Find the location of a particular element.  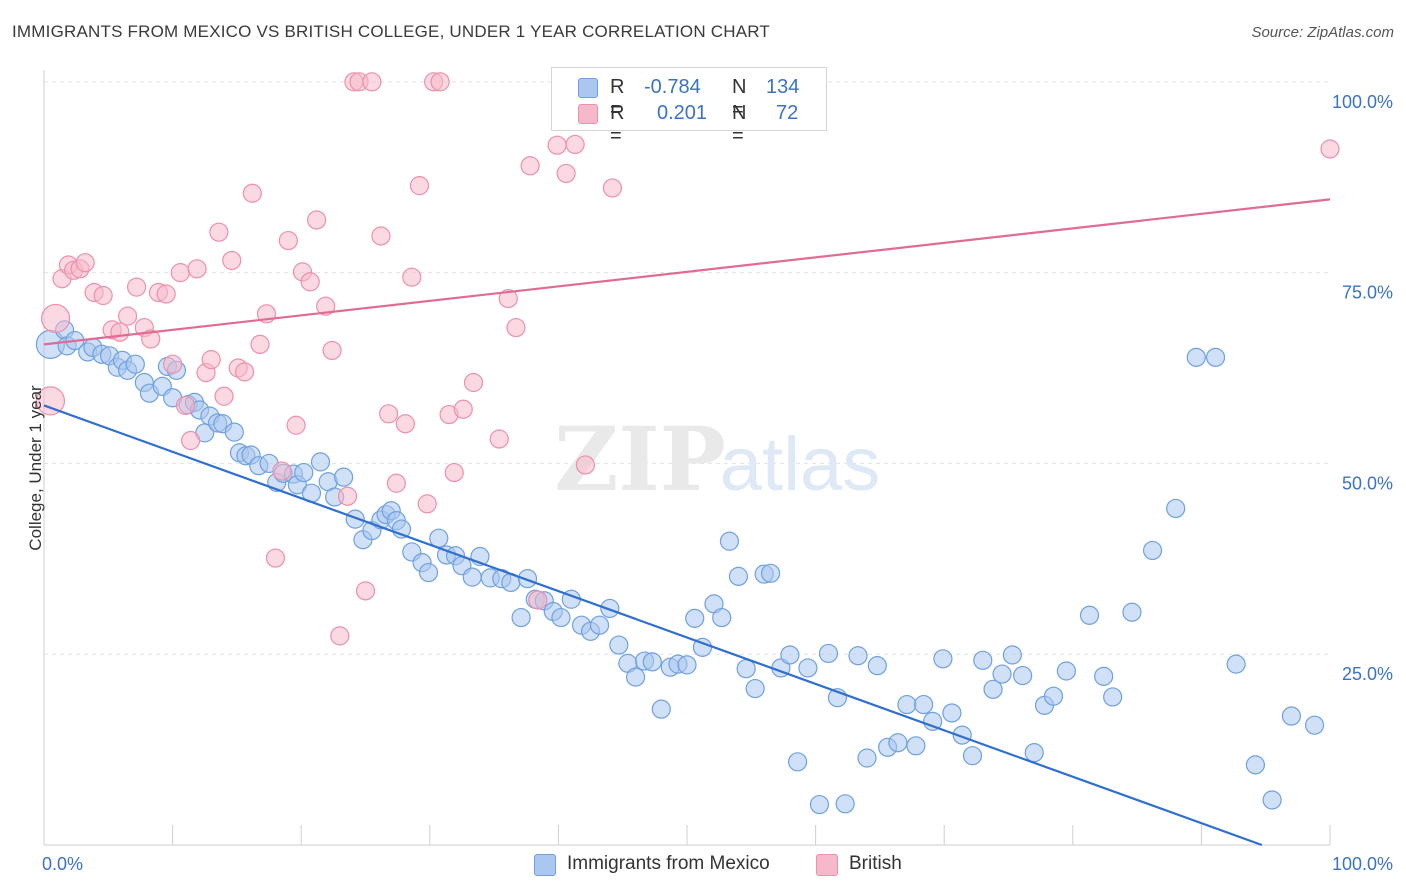

legend-r-label: R = is located at coordinates (617, 124).